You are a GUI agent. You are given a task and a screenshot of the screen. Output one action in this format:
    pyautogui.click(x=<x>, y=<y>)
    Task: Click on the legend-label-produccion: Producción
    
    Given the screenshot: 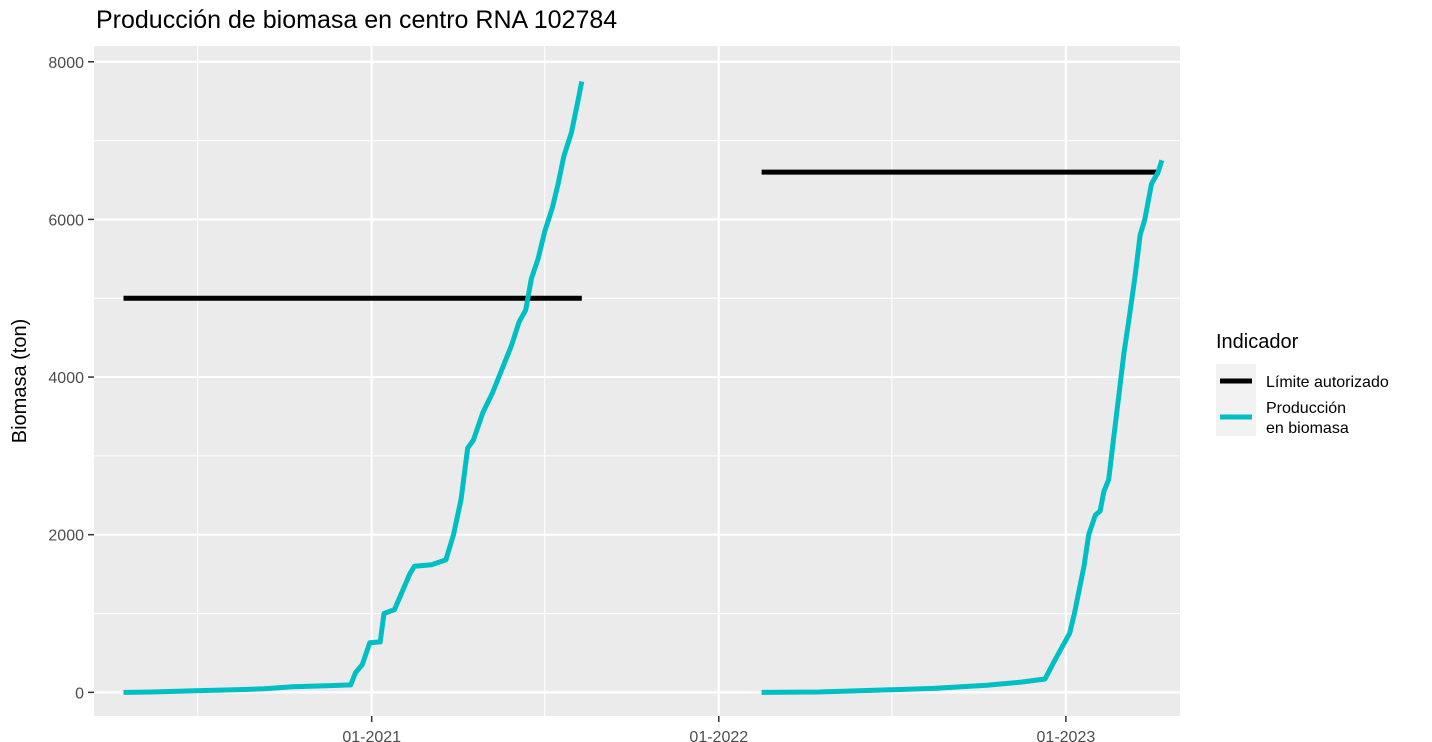 What is the action you would take?
    pyautogui.click(x=1306, y=408)
    